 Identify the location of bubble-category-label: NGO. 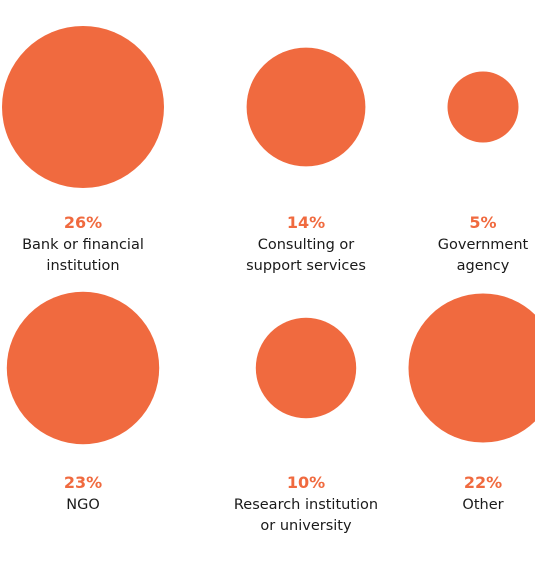
(83, 505).